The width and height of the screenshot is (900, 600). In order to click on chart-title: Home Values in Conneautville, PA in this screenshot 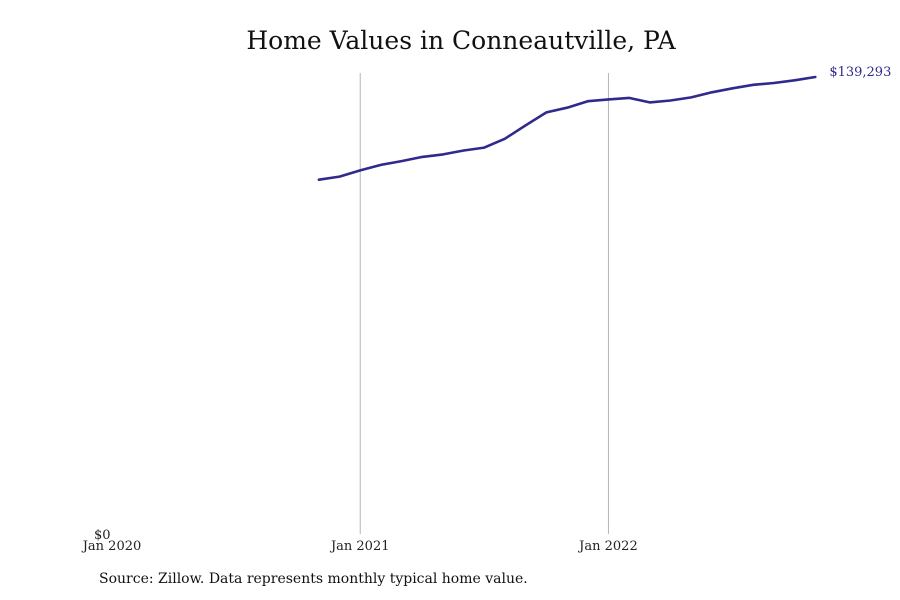, I will do `click(461, 40)`.